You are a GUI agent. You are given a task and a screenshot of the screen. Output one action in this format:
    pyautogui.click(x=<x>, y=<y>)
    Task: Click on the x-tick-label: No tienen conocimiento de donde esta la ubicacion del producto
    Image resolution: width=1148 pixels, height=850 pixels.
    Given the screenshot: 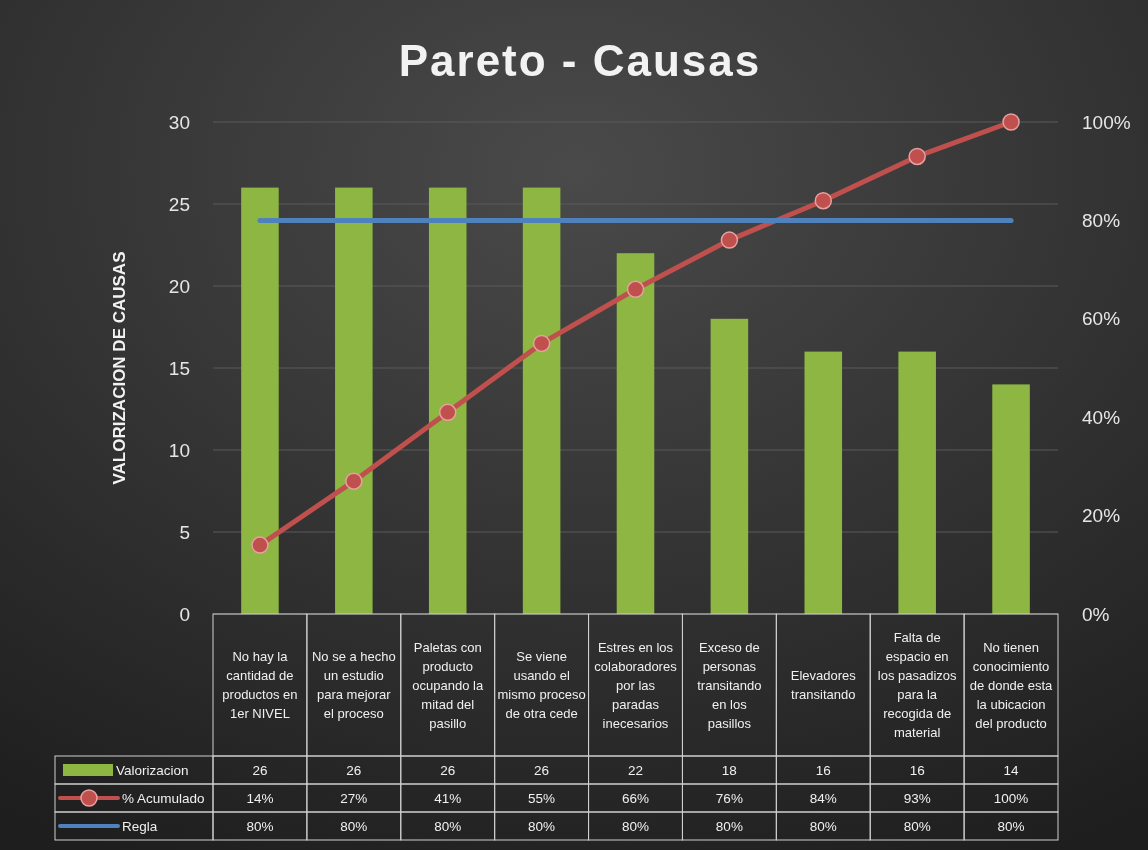 What is the action you would take?
    pyautogui.click(x=1011, y=685)
    